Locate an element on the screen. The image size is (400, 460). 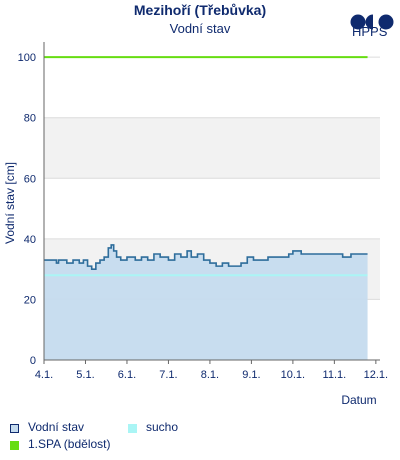
x-tick-label: 11.1. is located at coordinates (335, 375).